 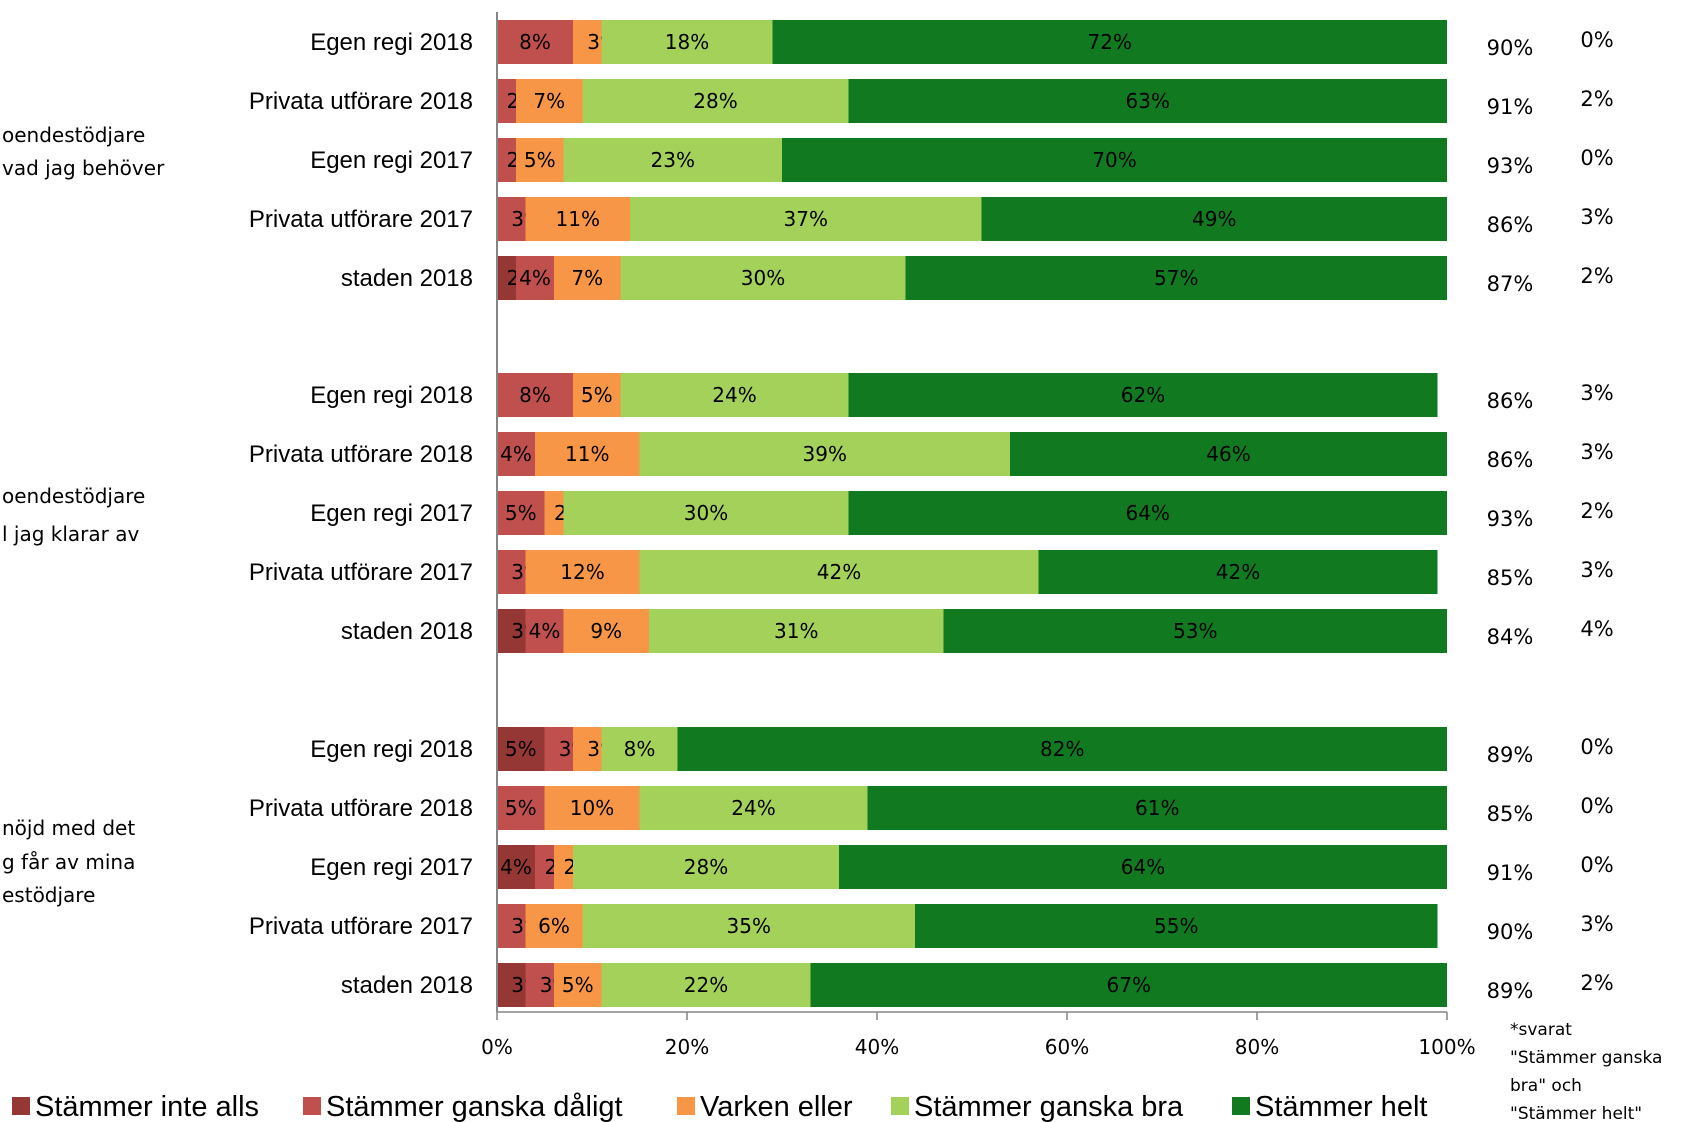 What do you see at coordinates (877, 1047) in the screenshot?
I see `x-tick-label: 40%` at bounding box center [877, 1047].